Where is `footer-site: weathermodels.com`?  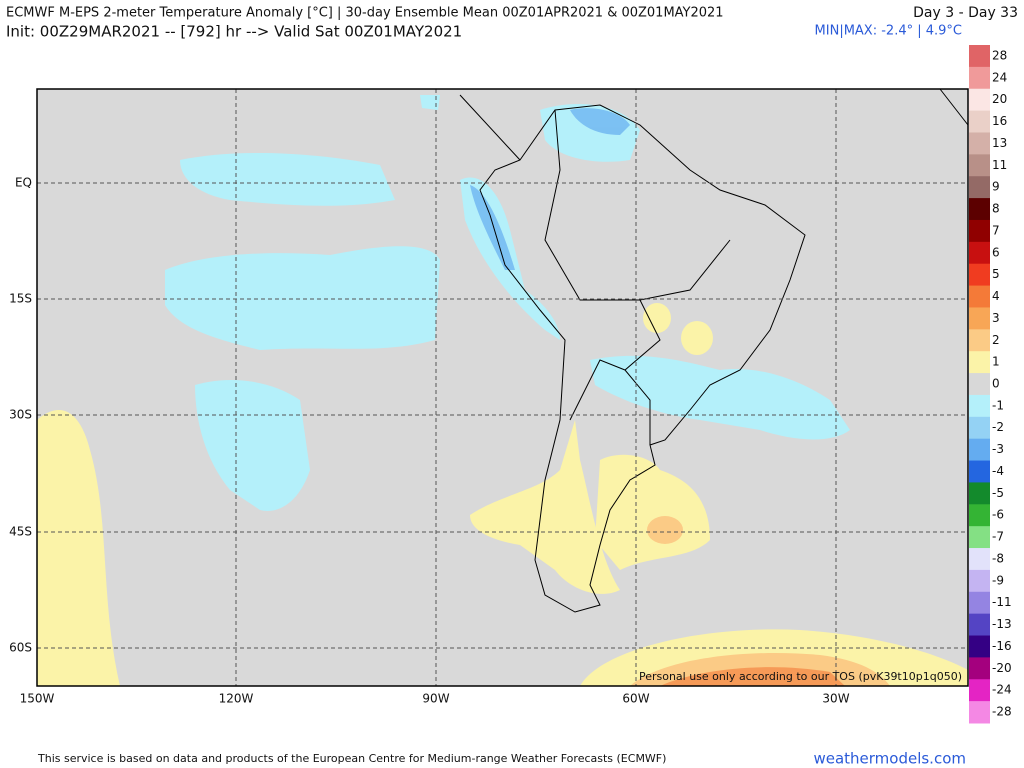
footer-site: weathermodels.com is located at coordinates (889, 759).